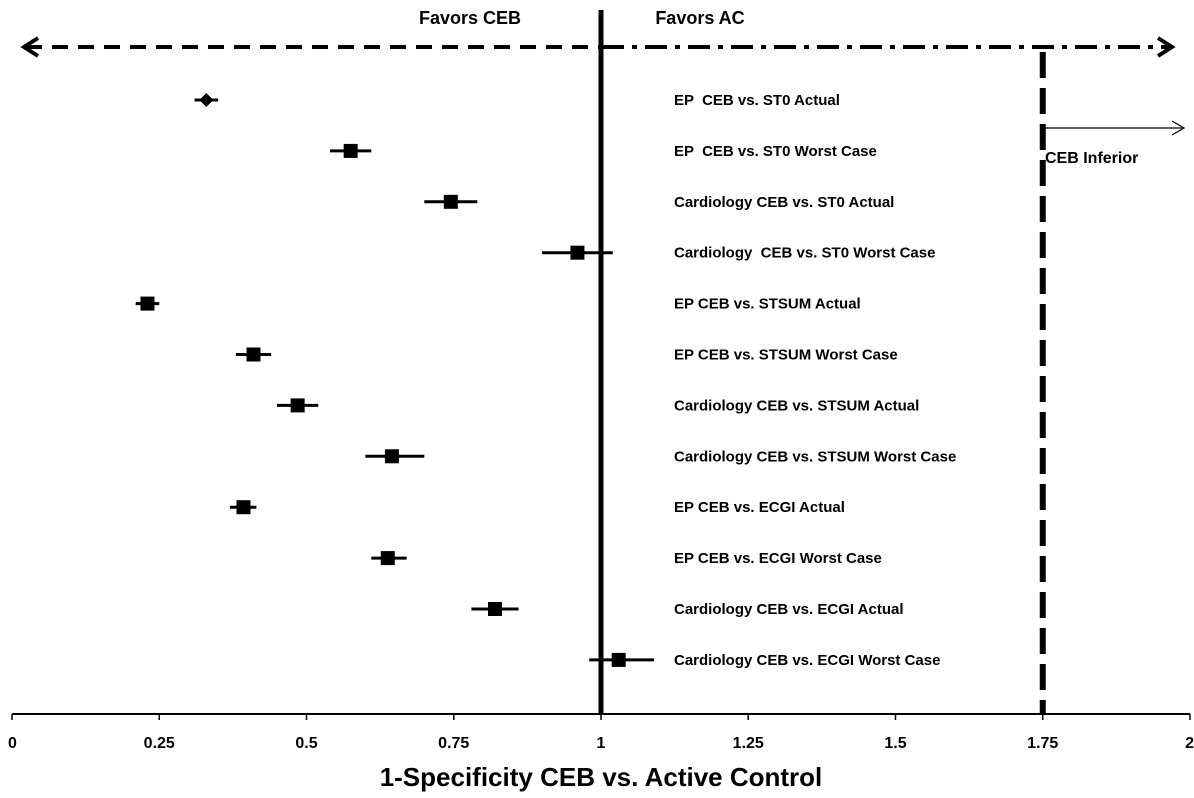  What do you see at coordinates (786, 355) in the screenshot?
I see `row-label: EP CEB vs. STSUM Worst Case` at bounding box center [786, 355].